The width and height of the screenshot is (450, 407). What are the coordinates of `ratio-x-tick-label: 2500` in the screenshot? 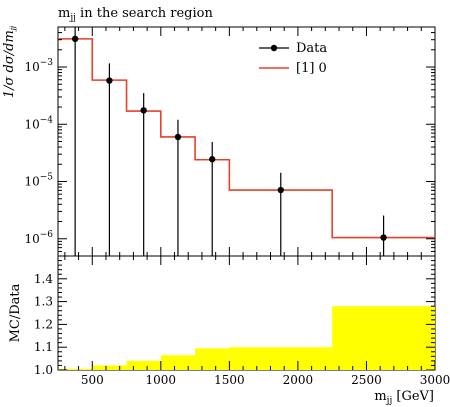 It's located at (366, 380).